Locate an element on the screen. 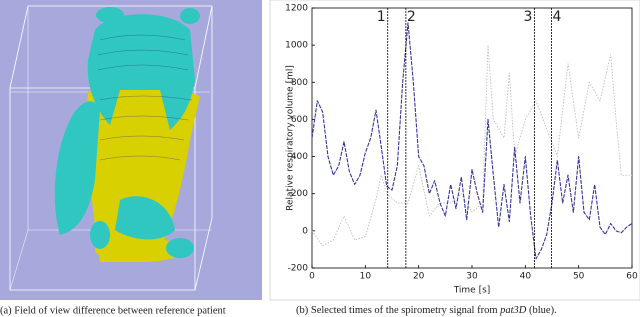 The width and height of the screenshot is (640, 317). x-axis-label: Time [s] is located at coordinates (472, 291).